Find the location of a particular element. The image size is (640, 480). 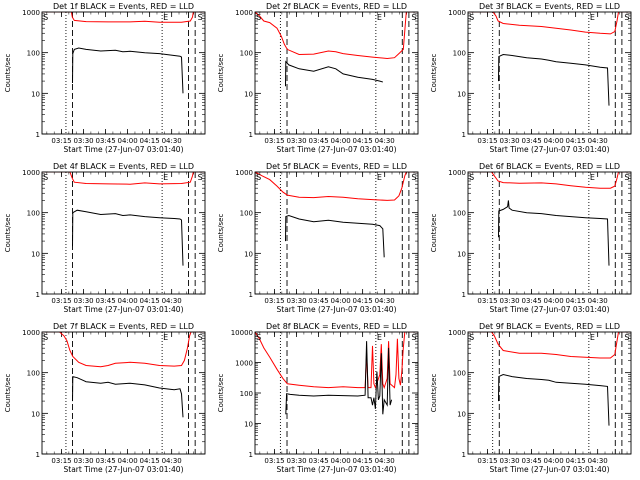

panel-title: Det 4f BLACK = Events, RED = LLD is located at coordinates (123, 166).